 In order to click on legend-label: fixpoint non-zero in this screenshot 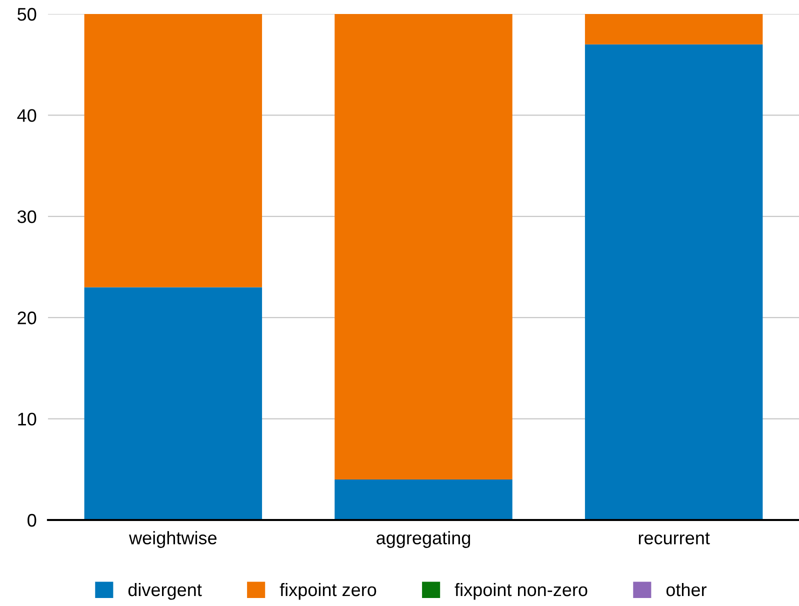, I will do `click(521, 591)`.